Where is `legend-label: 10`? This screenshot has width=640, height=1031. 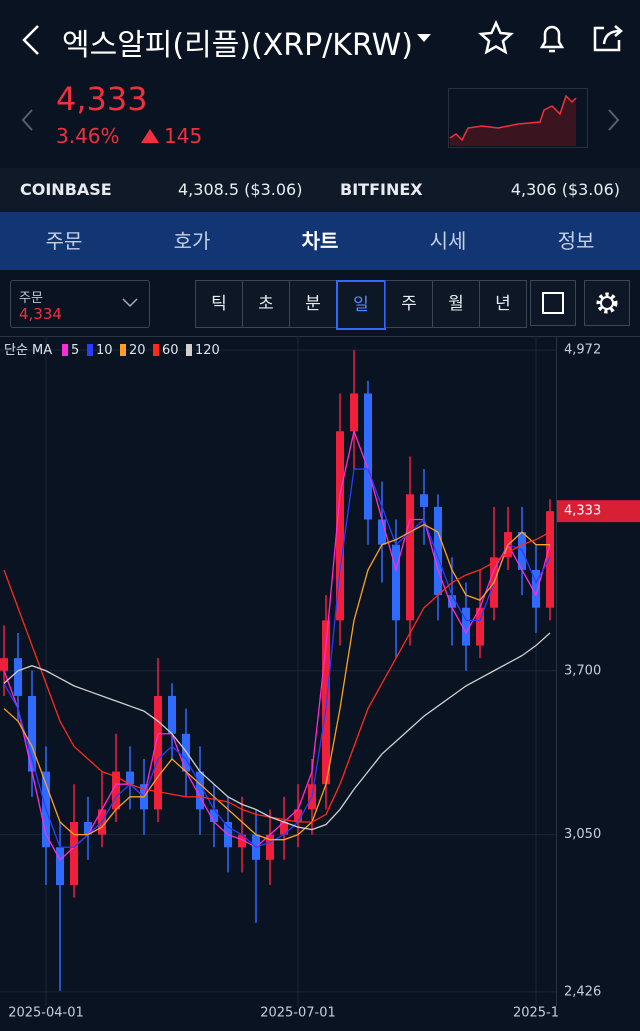 legend-label: 10 is located at coordinates (104, 350).